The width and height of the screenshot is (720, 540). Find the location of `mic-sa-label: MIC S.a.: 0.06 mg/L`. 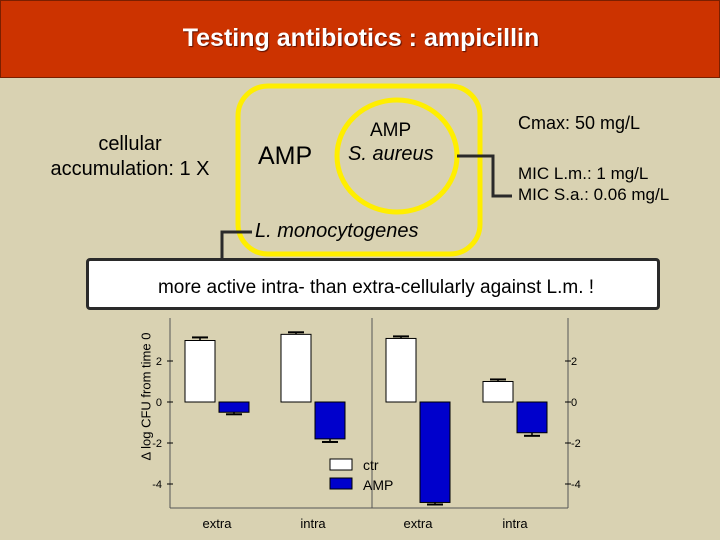

mic-sa-label: MIC S.a.: 0.06 mg/L is located at coordinates (594, 194).